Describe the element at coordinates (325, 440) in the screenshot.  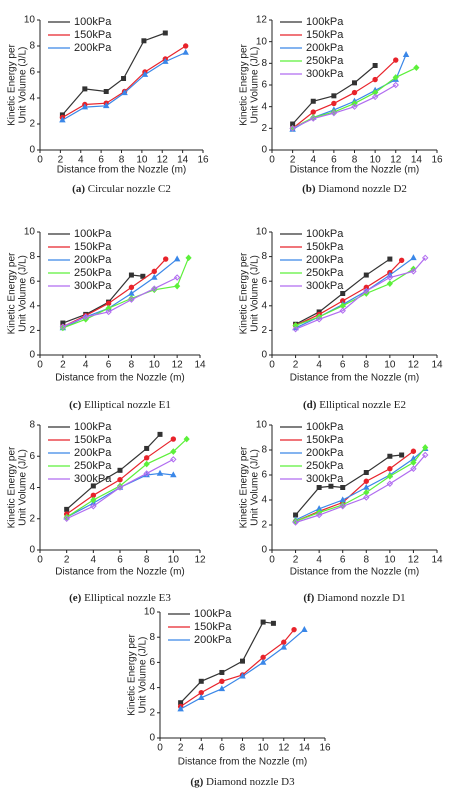
I see `legend-label: 150kPa` at that location.